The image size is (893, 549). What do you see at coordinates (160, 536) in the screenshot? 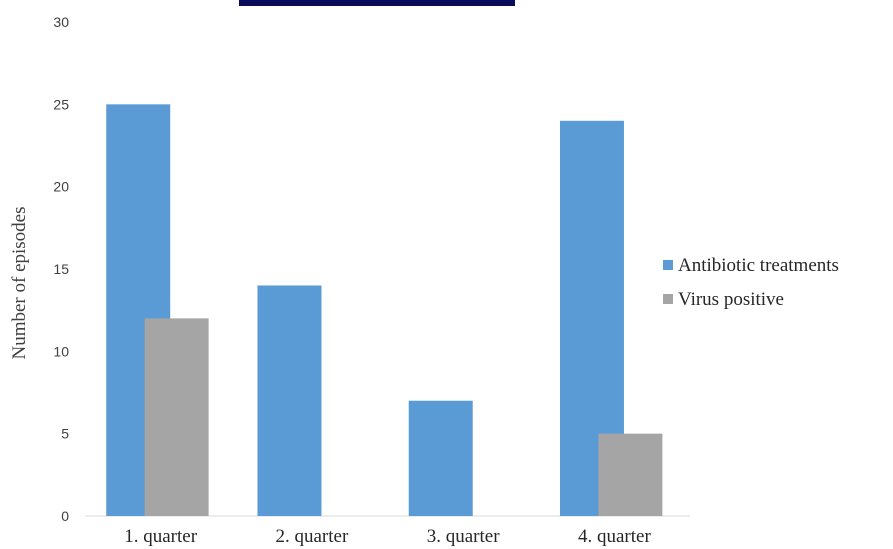
I see `x-category-label: 1. quarter` at bounding box center [160, 536].